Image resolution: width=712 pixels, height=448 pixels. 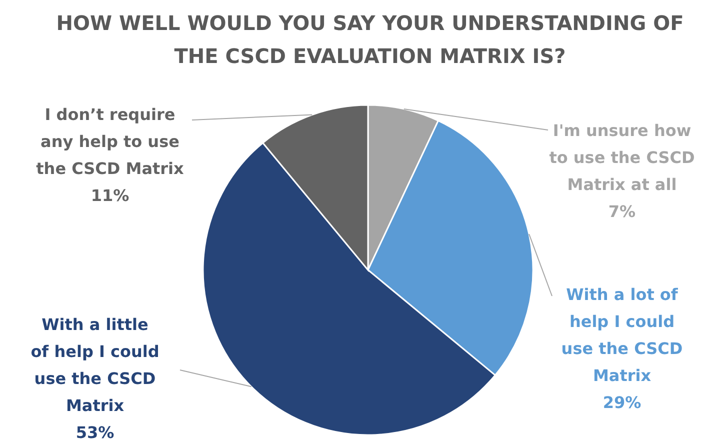 I want to click on slice-label: With a lot of help I could use the CSCD Matrix, so click(x=622, y=335).